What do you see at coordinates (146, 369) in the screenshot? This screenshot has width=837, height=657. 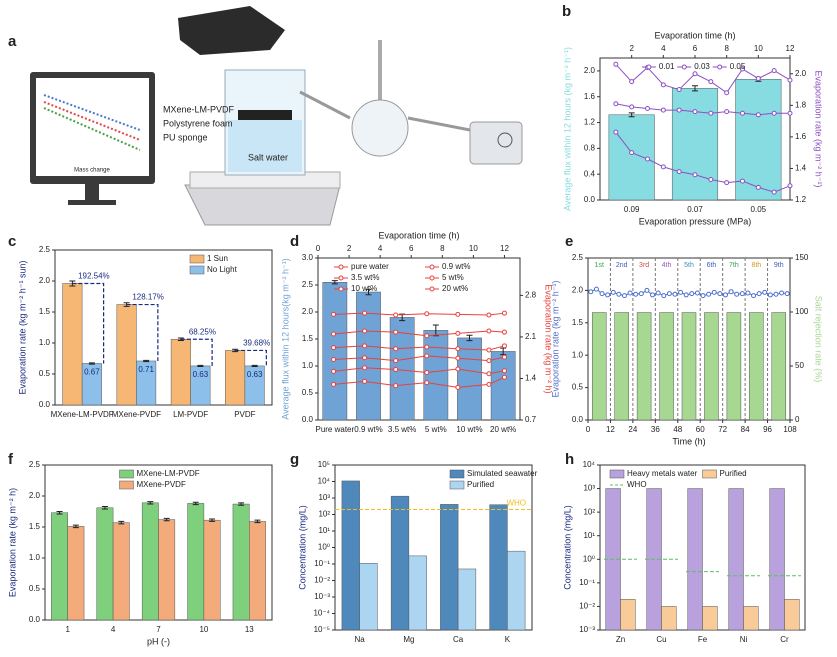 I see `data-label: 0.71` at bounding box center [146, 369].